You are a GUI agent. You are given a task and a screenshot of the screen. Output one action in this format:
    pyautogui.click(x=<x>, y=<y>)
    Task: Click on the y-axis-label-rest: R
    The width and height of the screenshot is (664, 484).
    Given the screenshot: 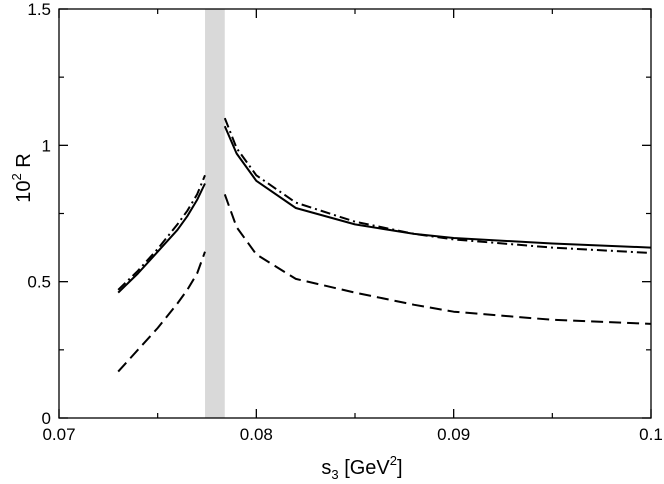 What is the action you would take?
    pyautogui.click(x=24, y=163)
    